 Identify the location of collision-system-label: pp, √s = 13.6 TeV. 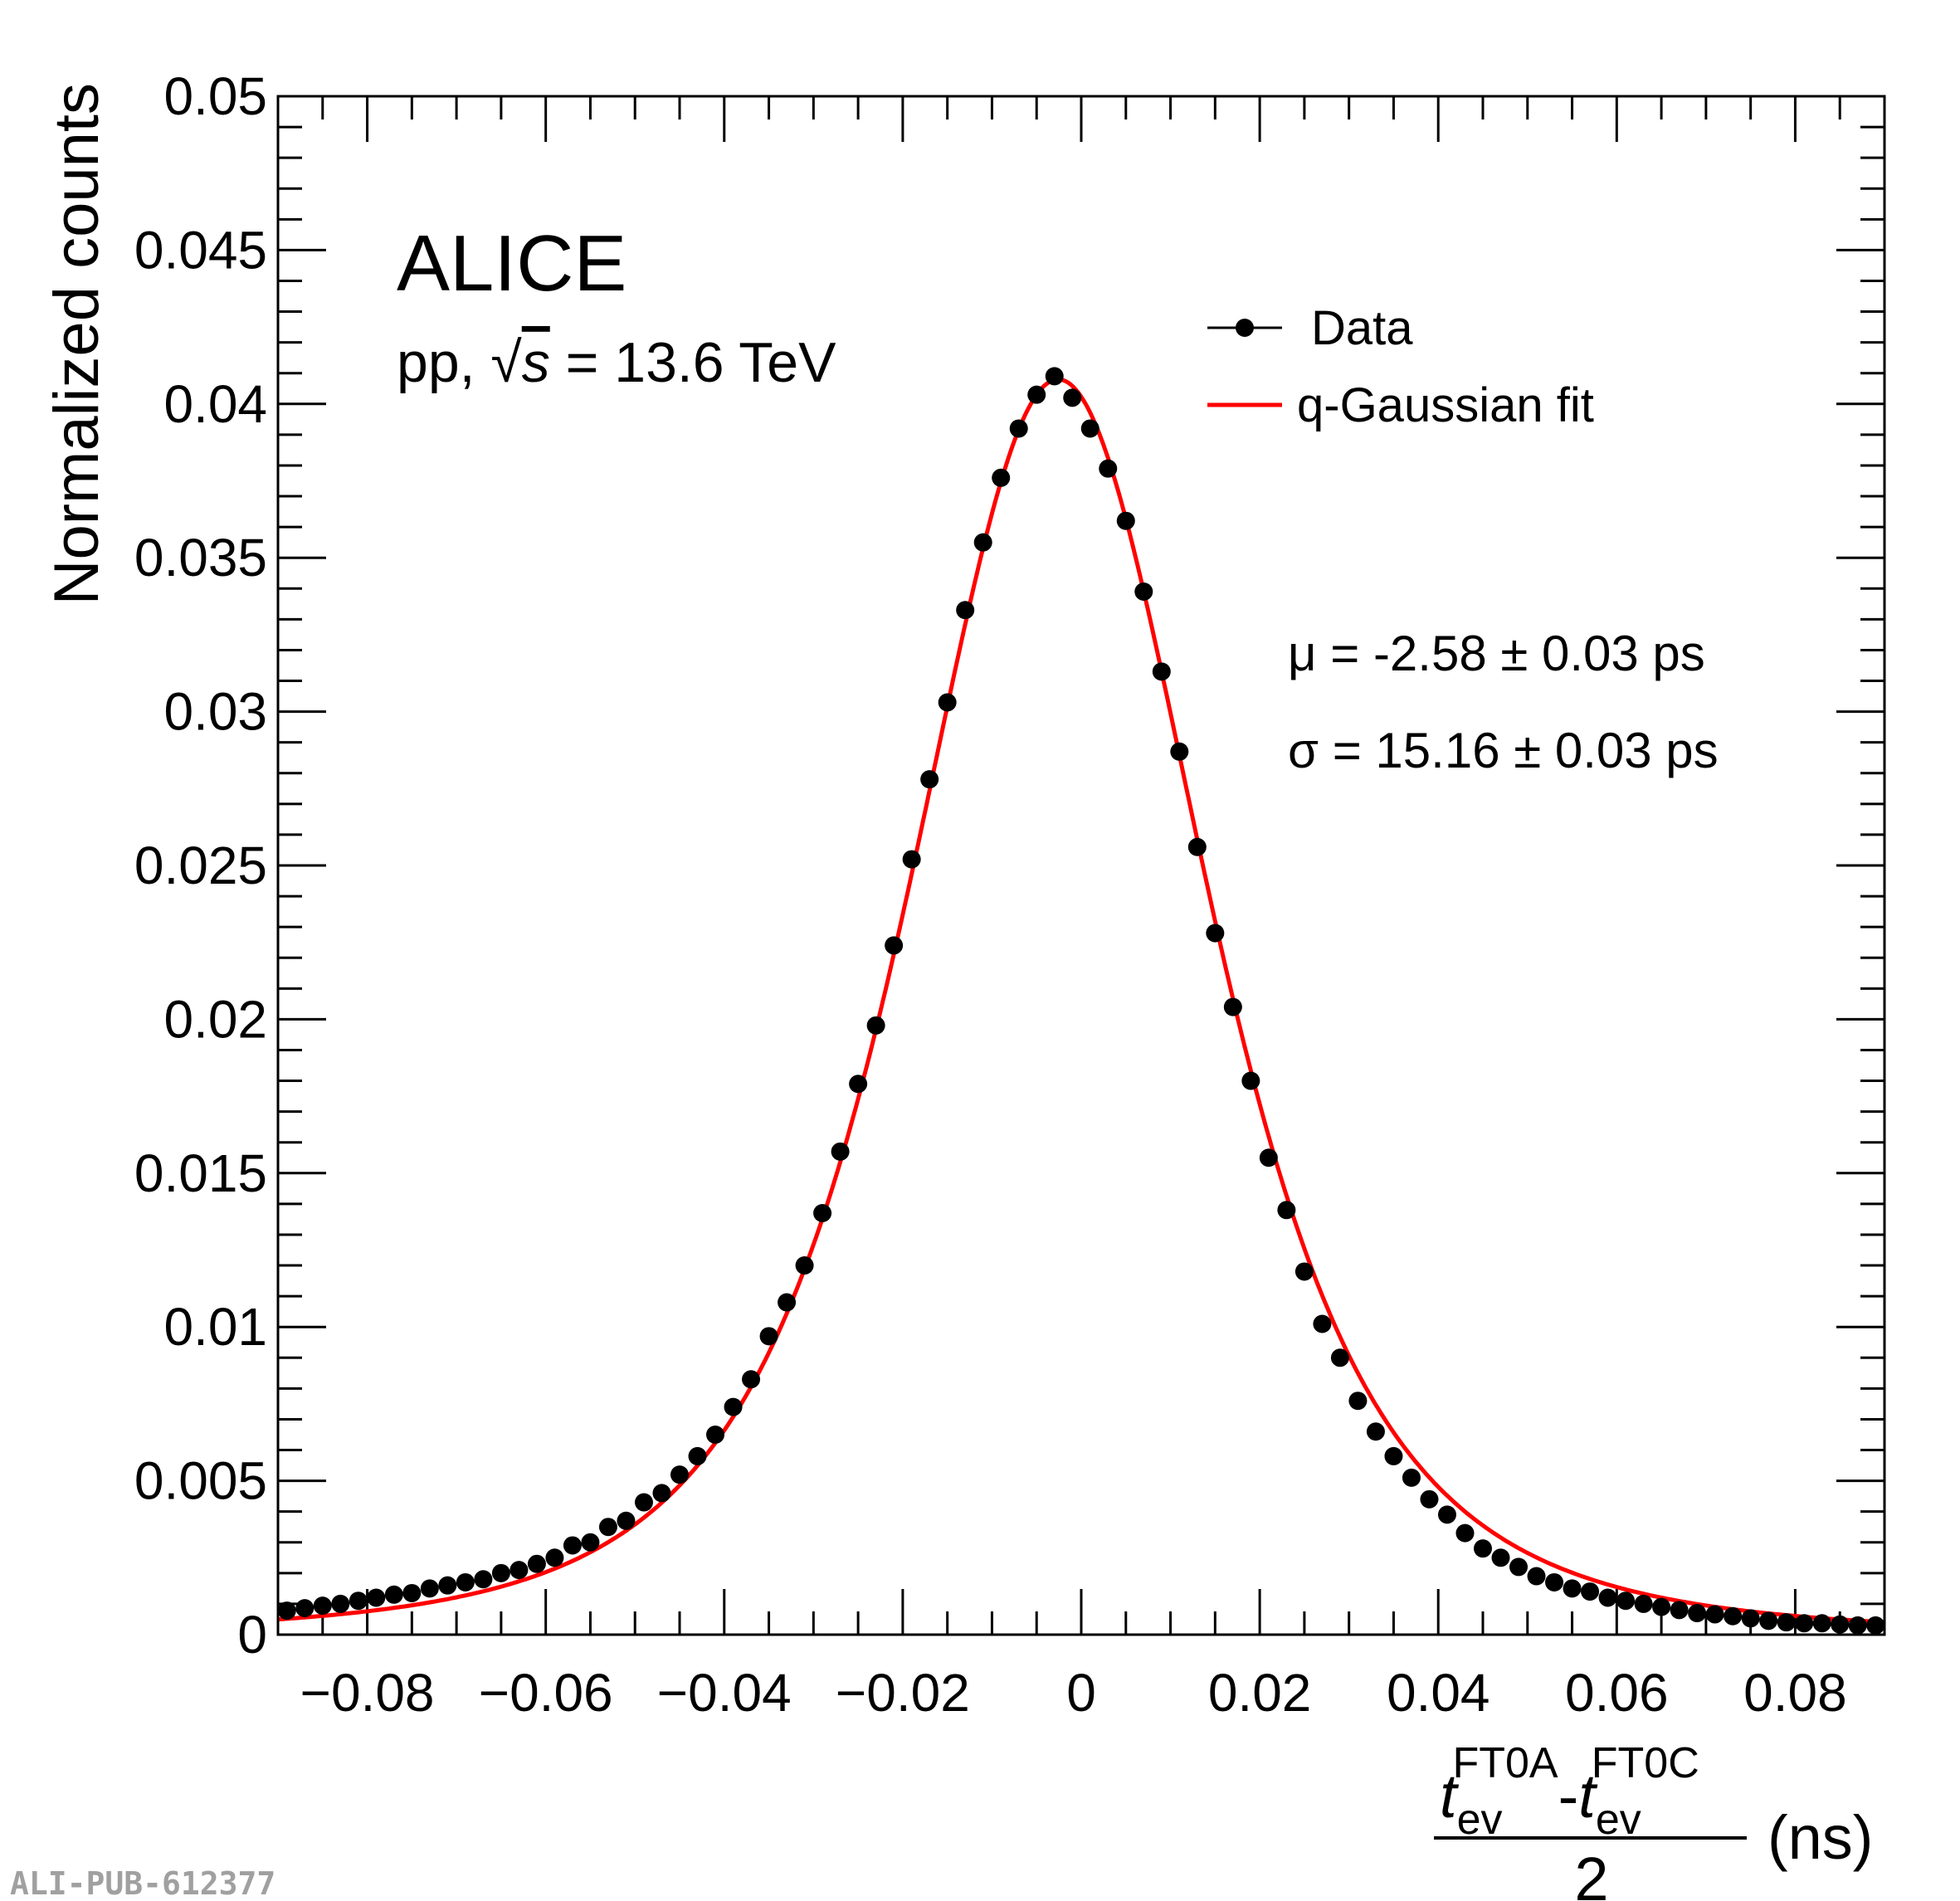
(616, 362).